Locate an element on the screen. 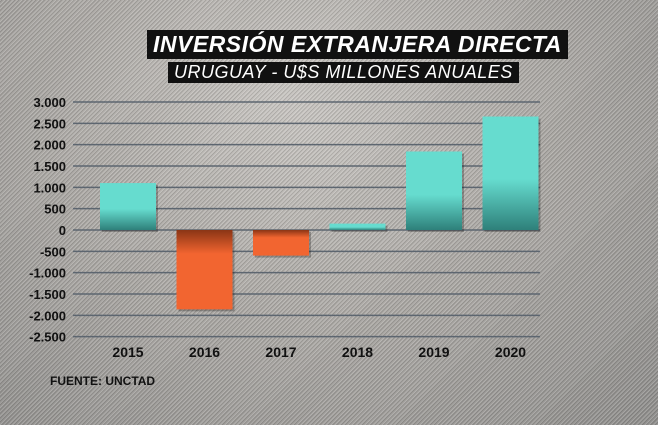 The image size is (658, 425). x-tick-label: 2018 is located at coordinates (357, 352).